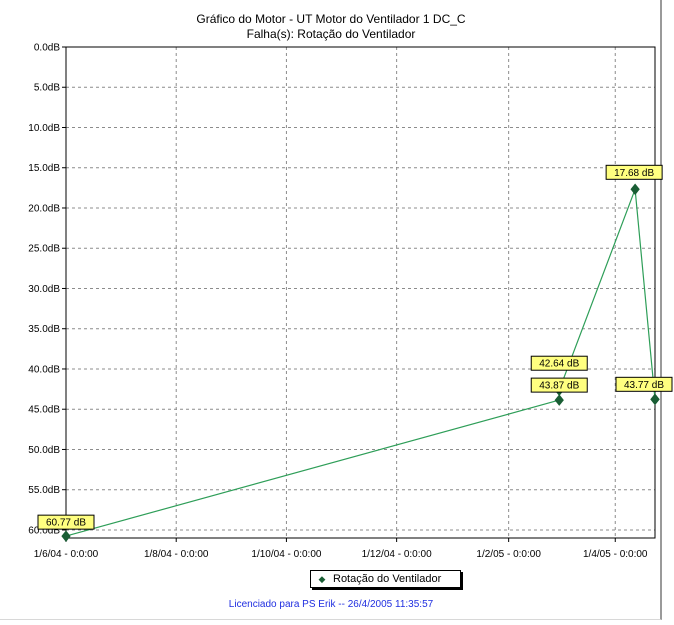  I want to click on legend: ◆ Rotação do Ventilador, so click(385, 579).